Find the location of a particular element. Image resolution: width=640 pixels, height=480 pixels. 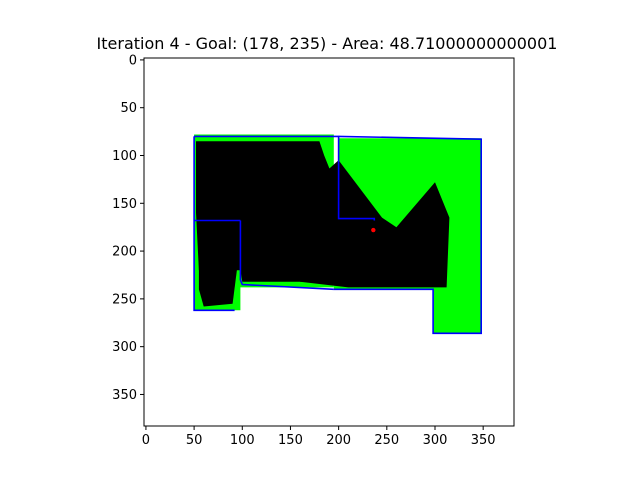

x-tick-label-250: 250 is located at coordinates (386, 440).